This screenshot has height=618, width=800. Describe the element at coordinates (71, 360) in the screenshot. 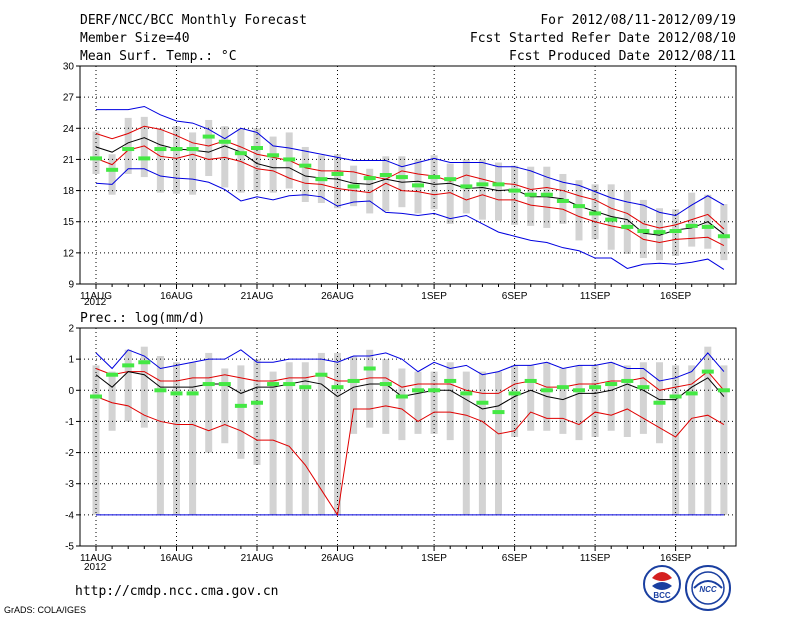

I see `y-tick-label: 1` at that location.